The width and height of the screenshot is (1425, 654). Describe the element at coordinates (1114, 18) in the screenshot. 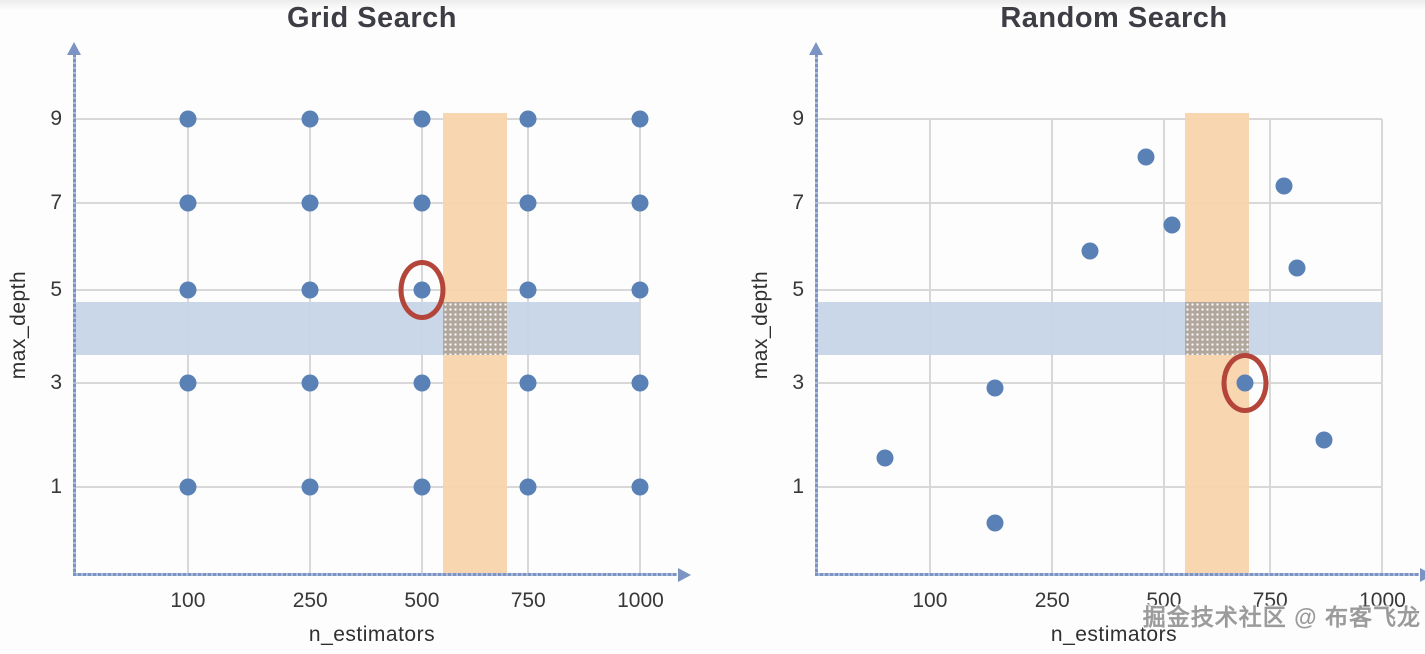

I see `chart-title: Random Search` at that location.